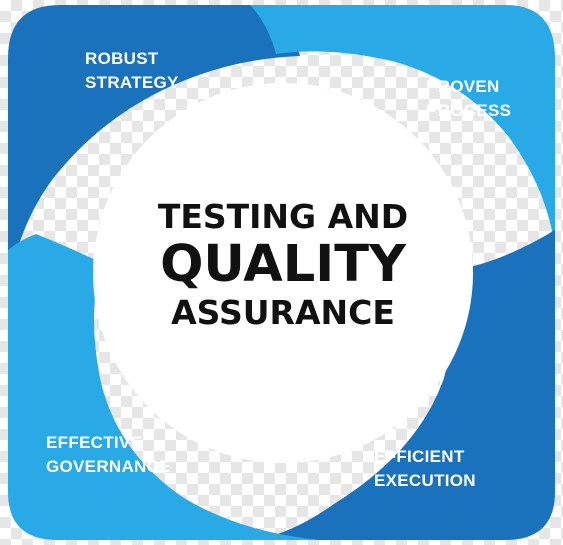  Describe the element at coordinates (468, 99) in the screenshot. I see `segment-label-proven-process: PROVEN PROCESS` at that location.